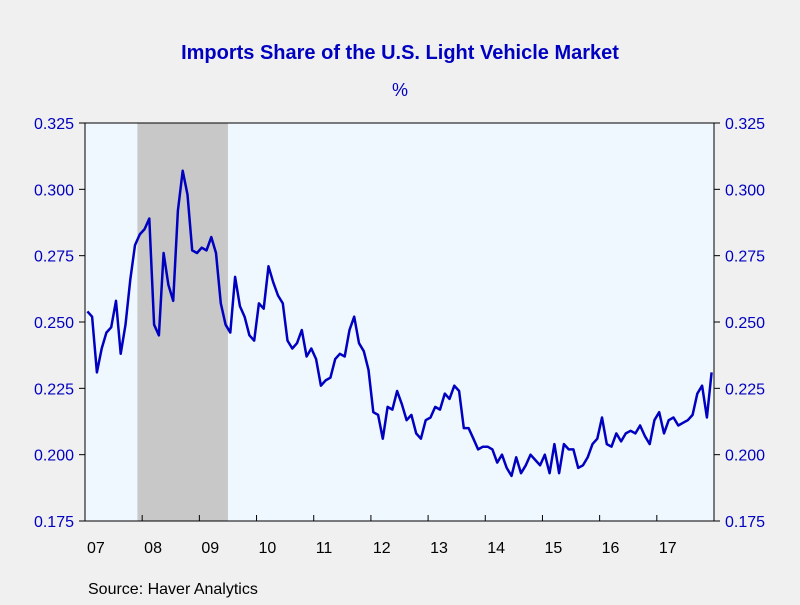 This screenshot has width=800, height=605. I want to click on left-y-axis: 0.175 0.200 0.225 0.250 0.275 0.300 0.325, so click(59, 323).